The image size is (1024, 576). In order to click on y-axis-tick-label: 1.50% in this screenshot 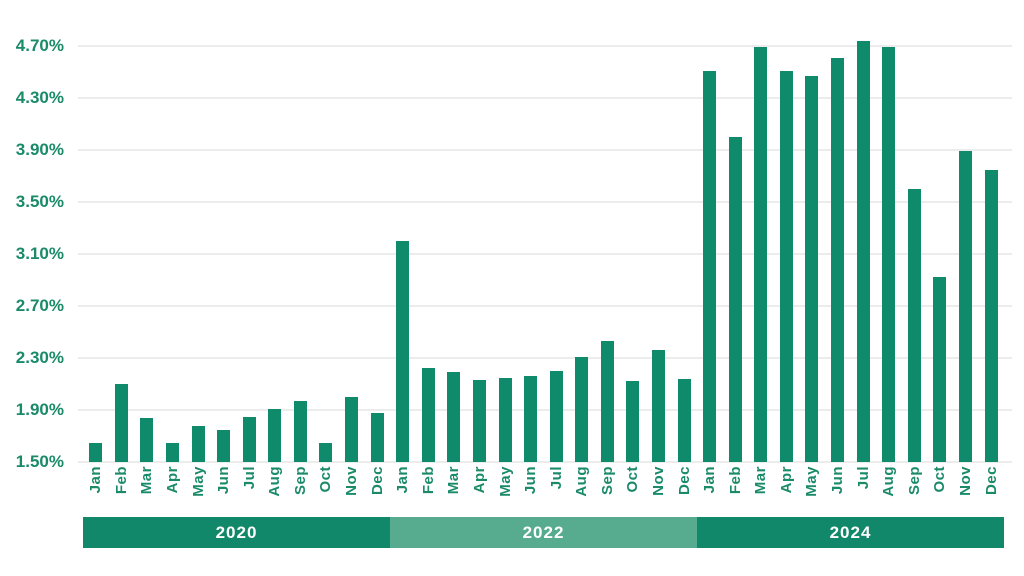, I will do `click(39, 461)`.